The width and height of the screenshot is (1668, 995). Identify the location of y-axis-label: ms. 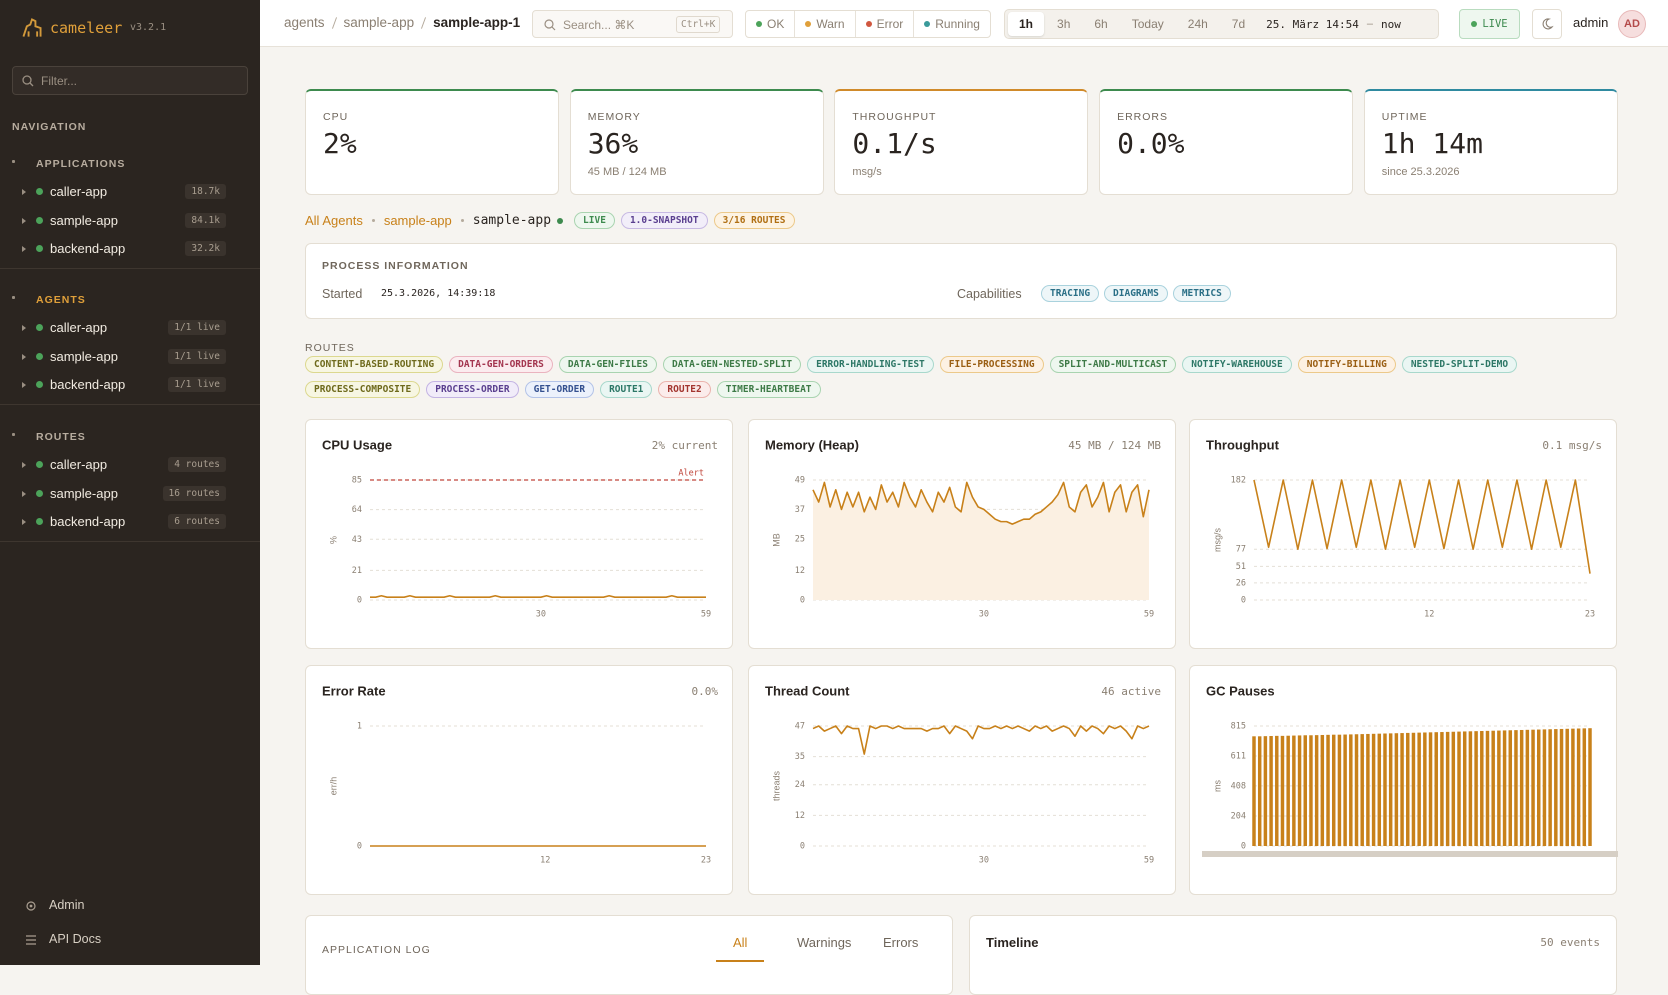
(1217, 786).